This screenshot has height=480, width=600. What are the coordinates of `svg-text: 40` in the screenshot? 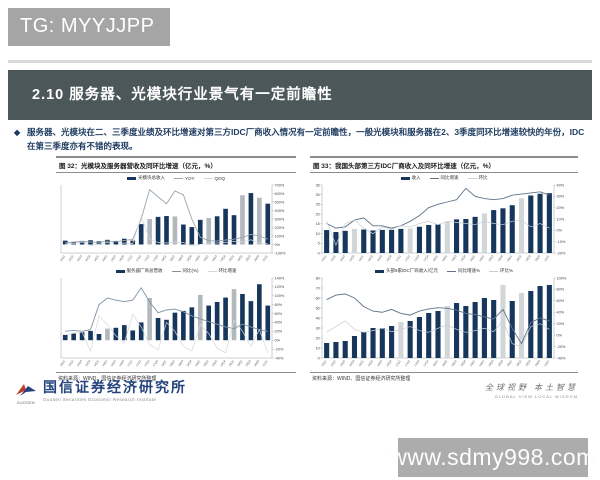 It's located at (318, 318).